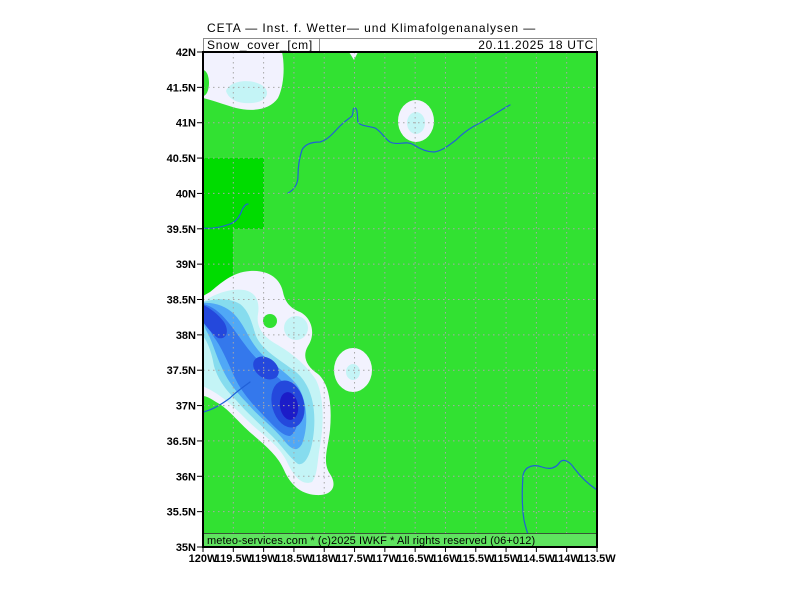 This screenshot has width=800, height=600. What do you see at coordinates (355, 559) in the screenshot?
I see `lon-label: 117.5W` at bounding box center [355, 559].